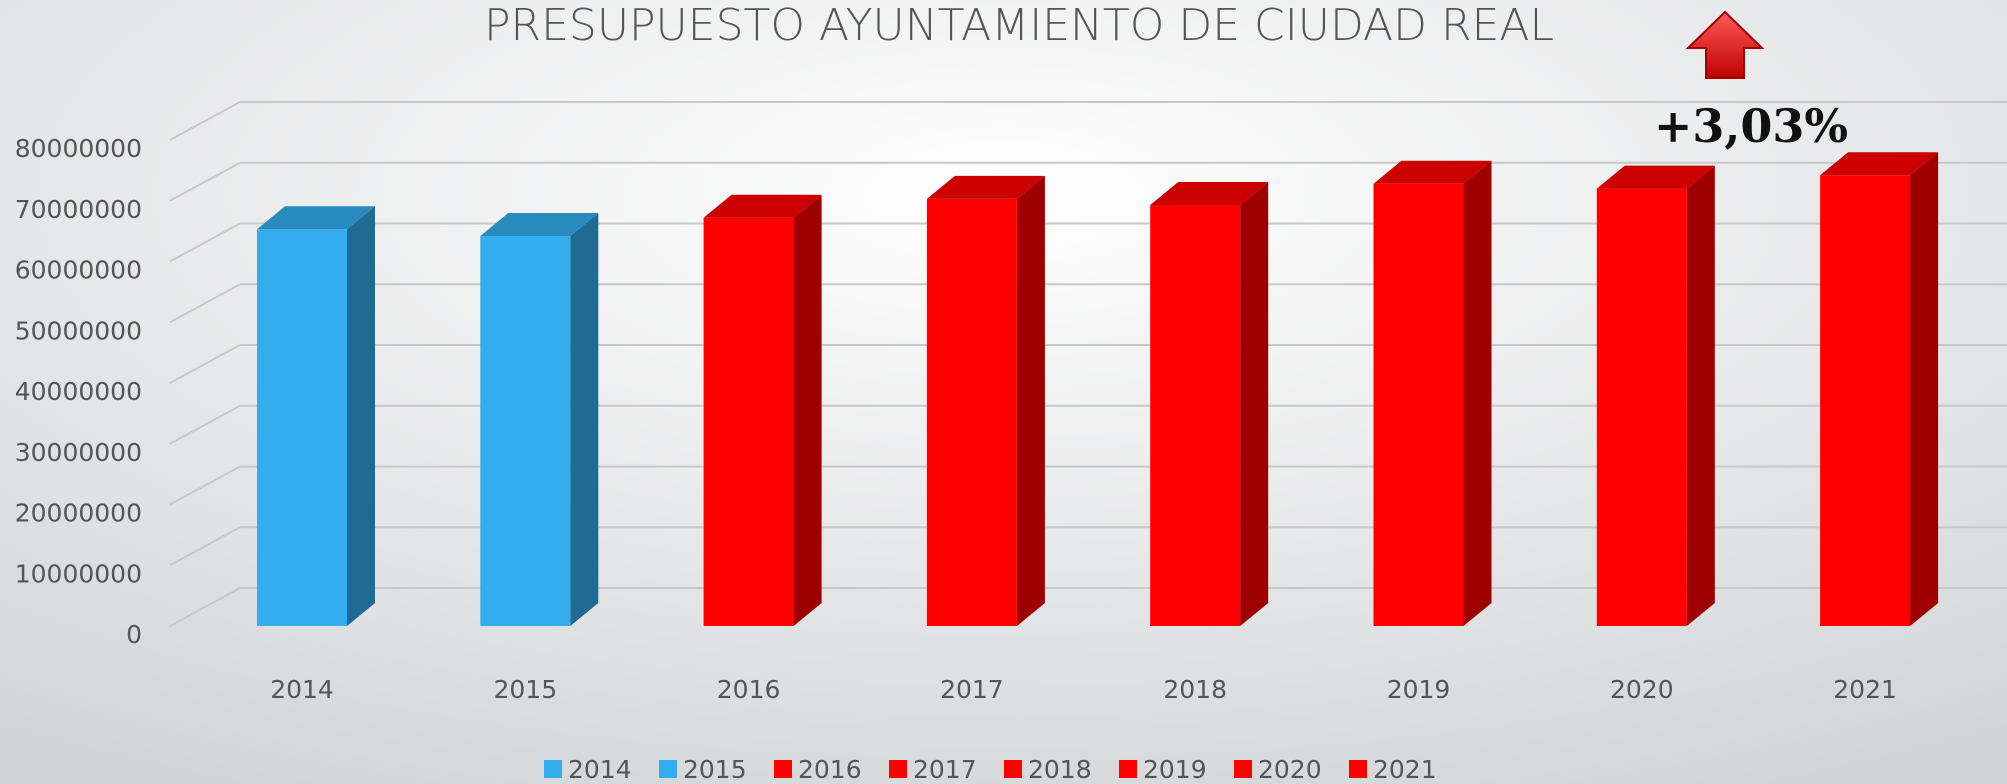 This screenshot has height=784, width=2007. Describe the element at coordinates (972, 689) in the screenshot. I see `x-tick-label: 2017` at that location.